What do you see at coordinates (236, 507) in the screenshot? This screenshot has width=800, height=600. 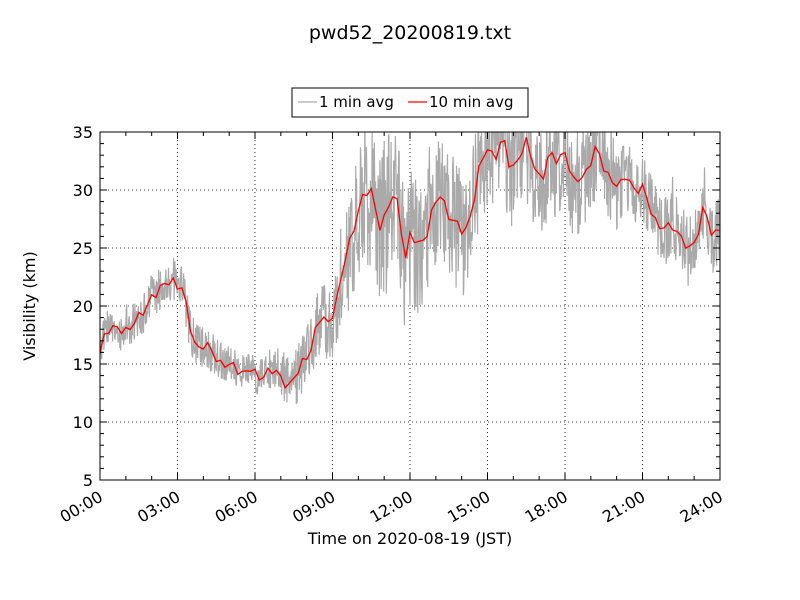 I see `x-tick-label: 06:00` at bounding box center [236, 507].